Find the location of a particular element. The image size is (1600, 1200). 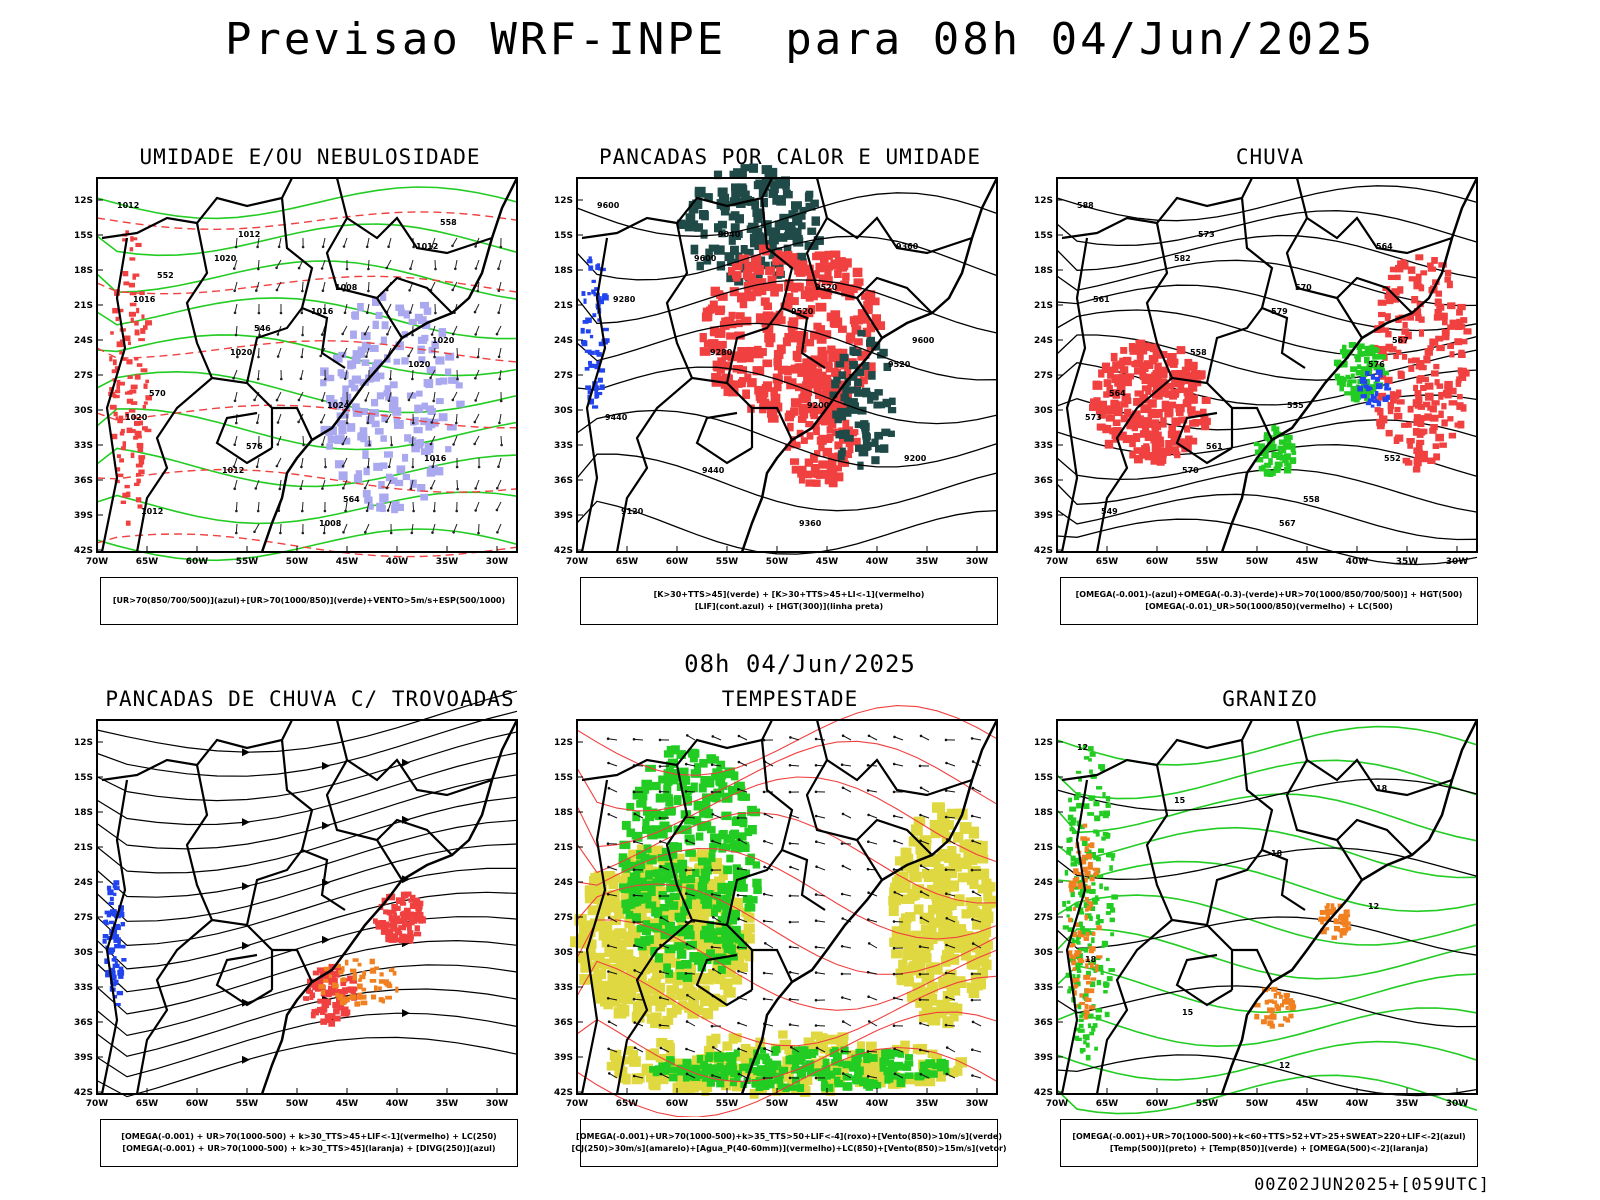

contour-label: 567 is located at coordinates (1287, 523).